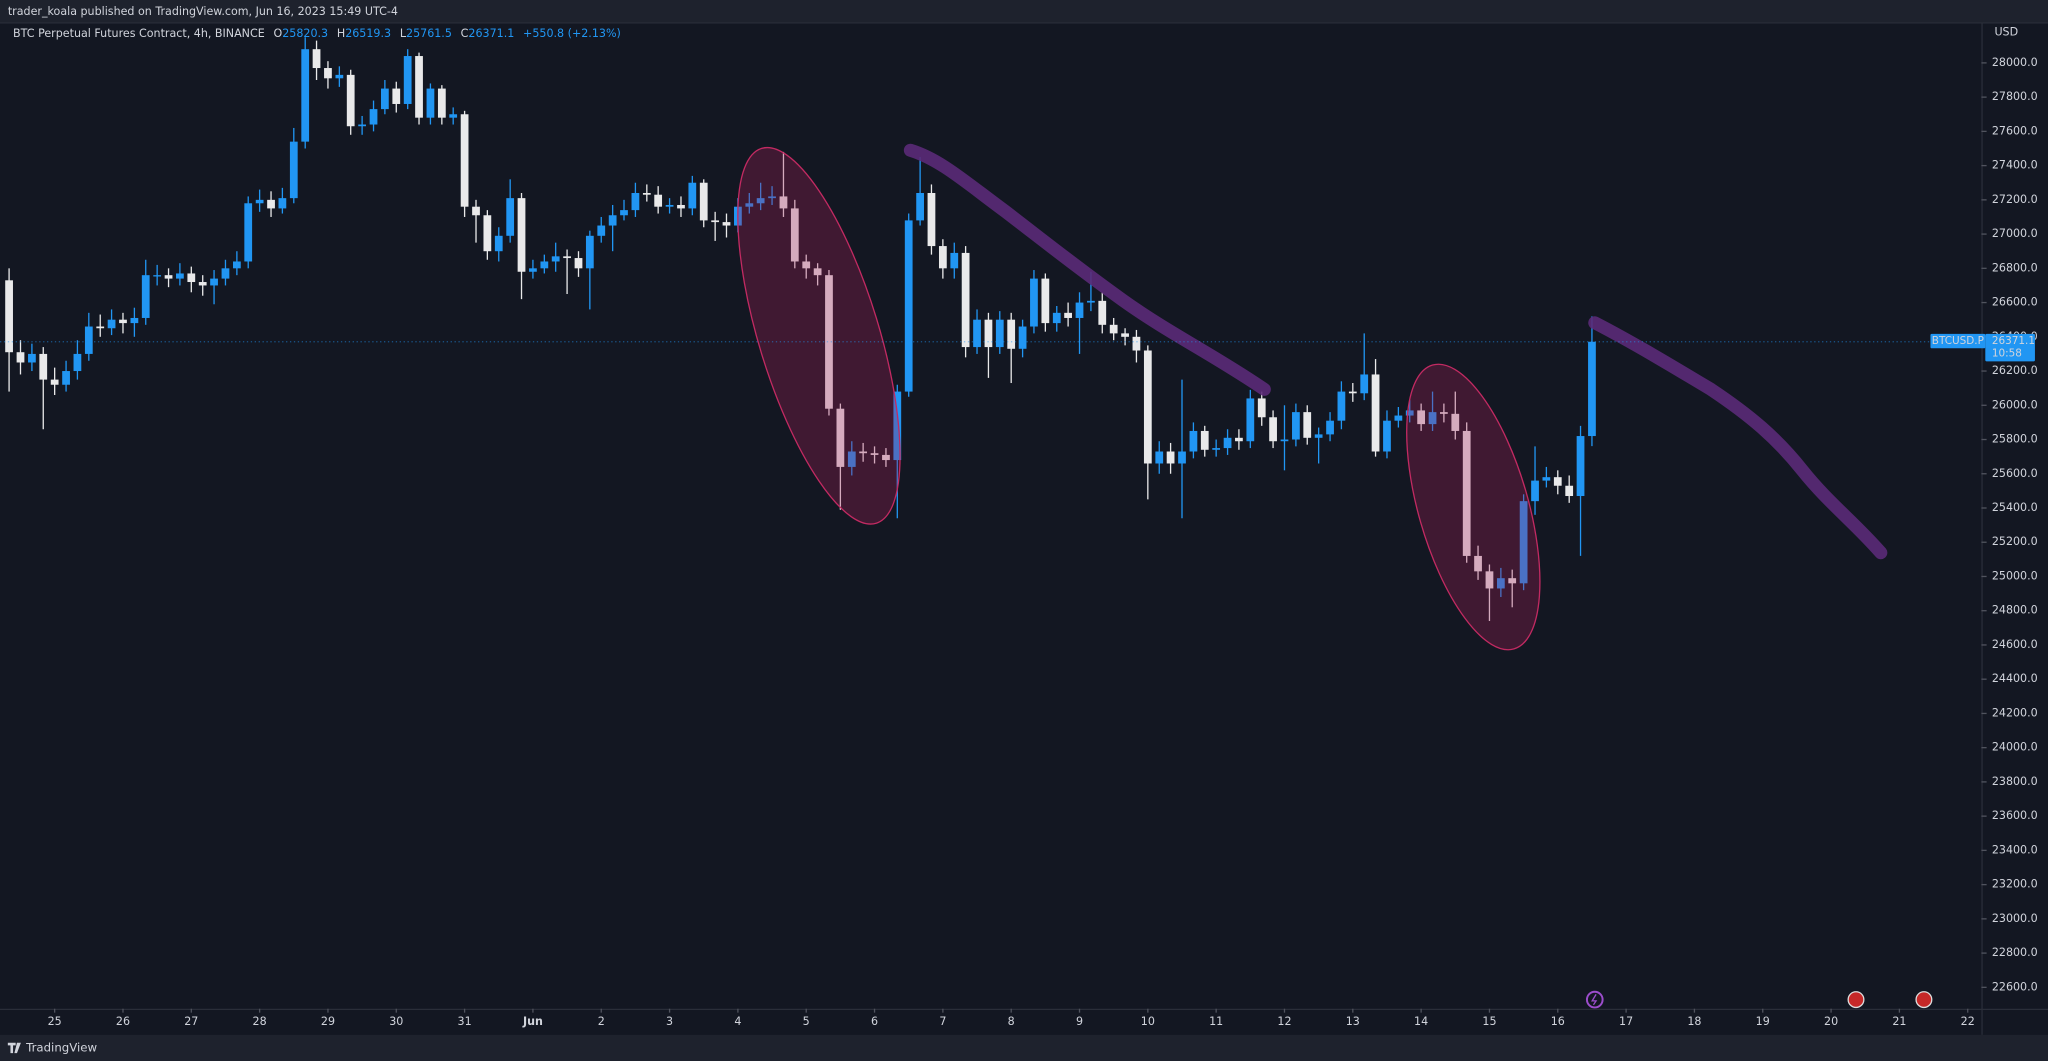  What do you see at coordinates (1759, 999) in the screenshot?
I see `event-icons` at bounding box center [1759, 999].